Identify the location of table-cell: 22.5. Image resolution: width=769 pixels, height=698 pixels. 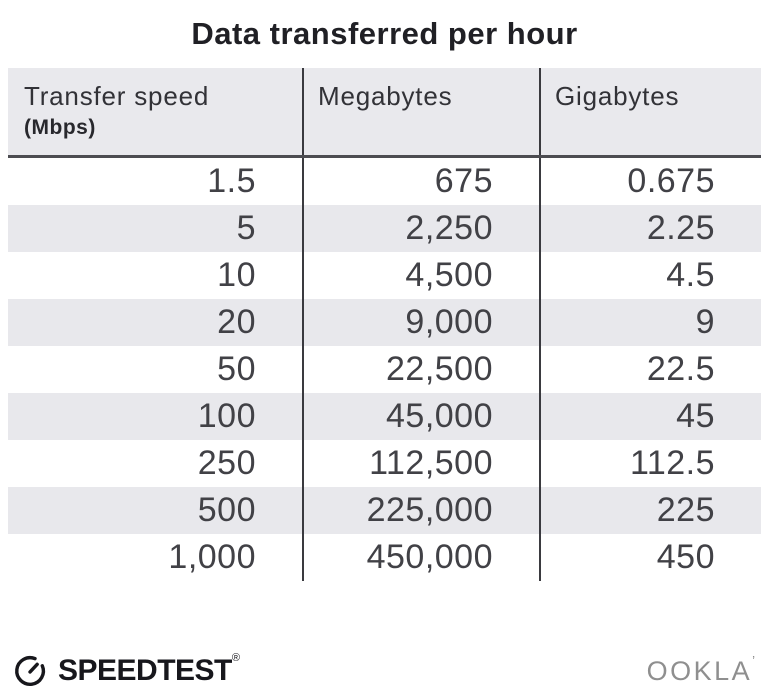
(650, 369).